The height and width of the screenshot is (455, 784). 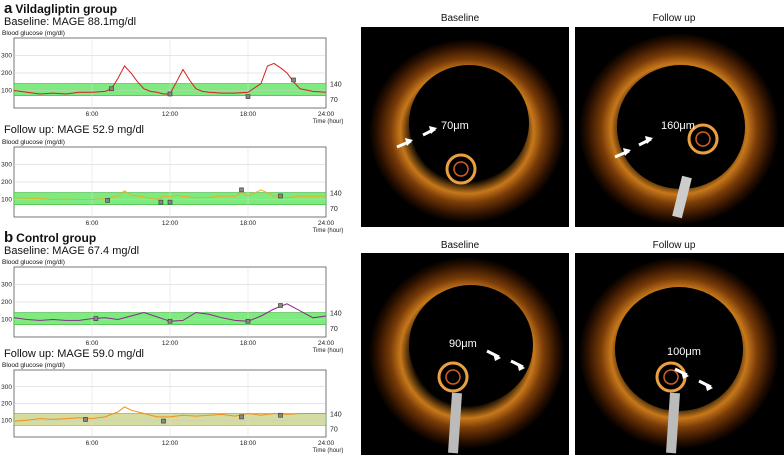 I want to click on panel-a-heading: a Vildagliptin group, so click(x=60, y=8).